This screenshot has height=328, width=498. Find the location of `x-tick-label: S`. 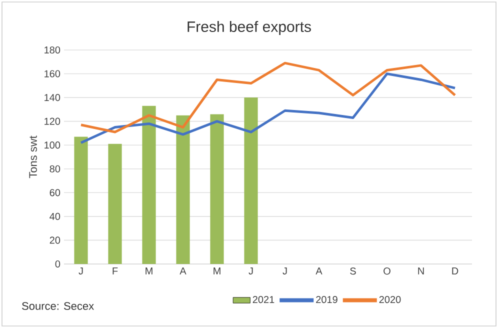

x-tick-label: S is located at coordinates (353, 271).